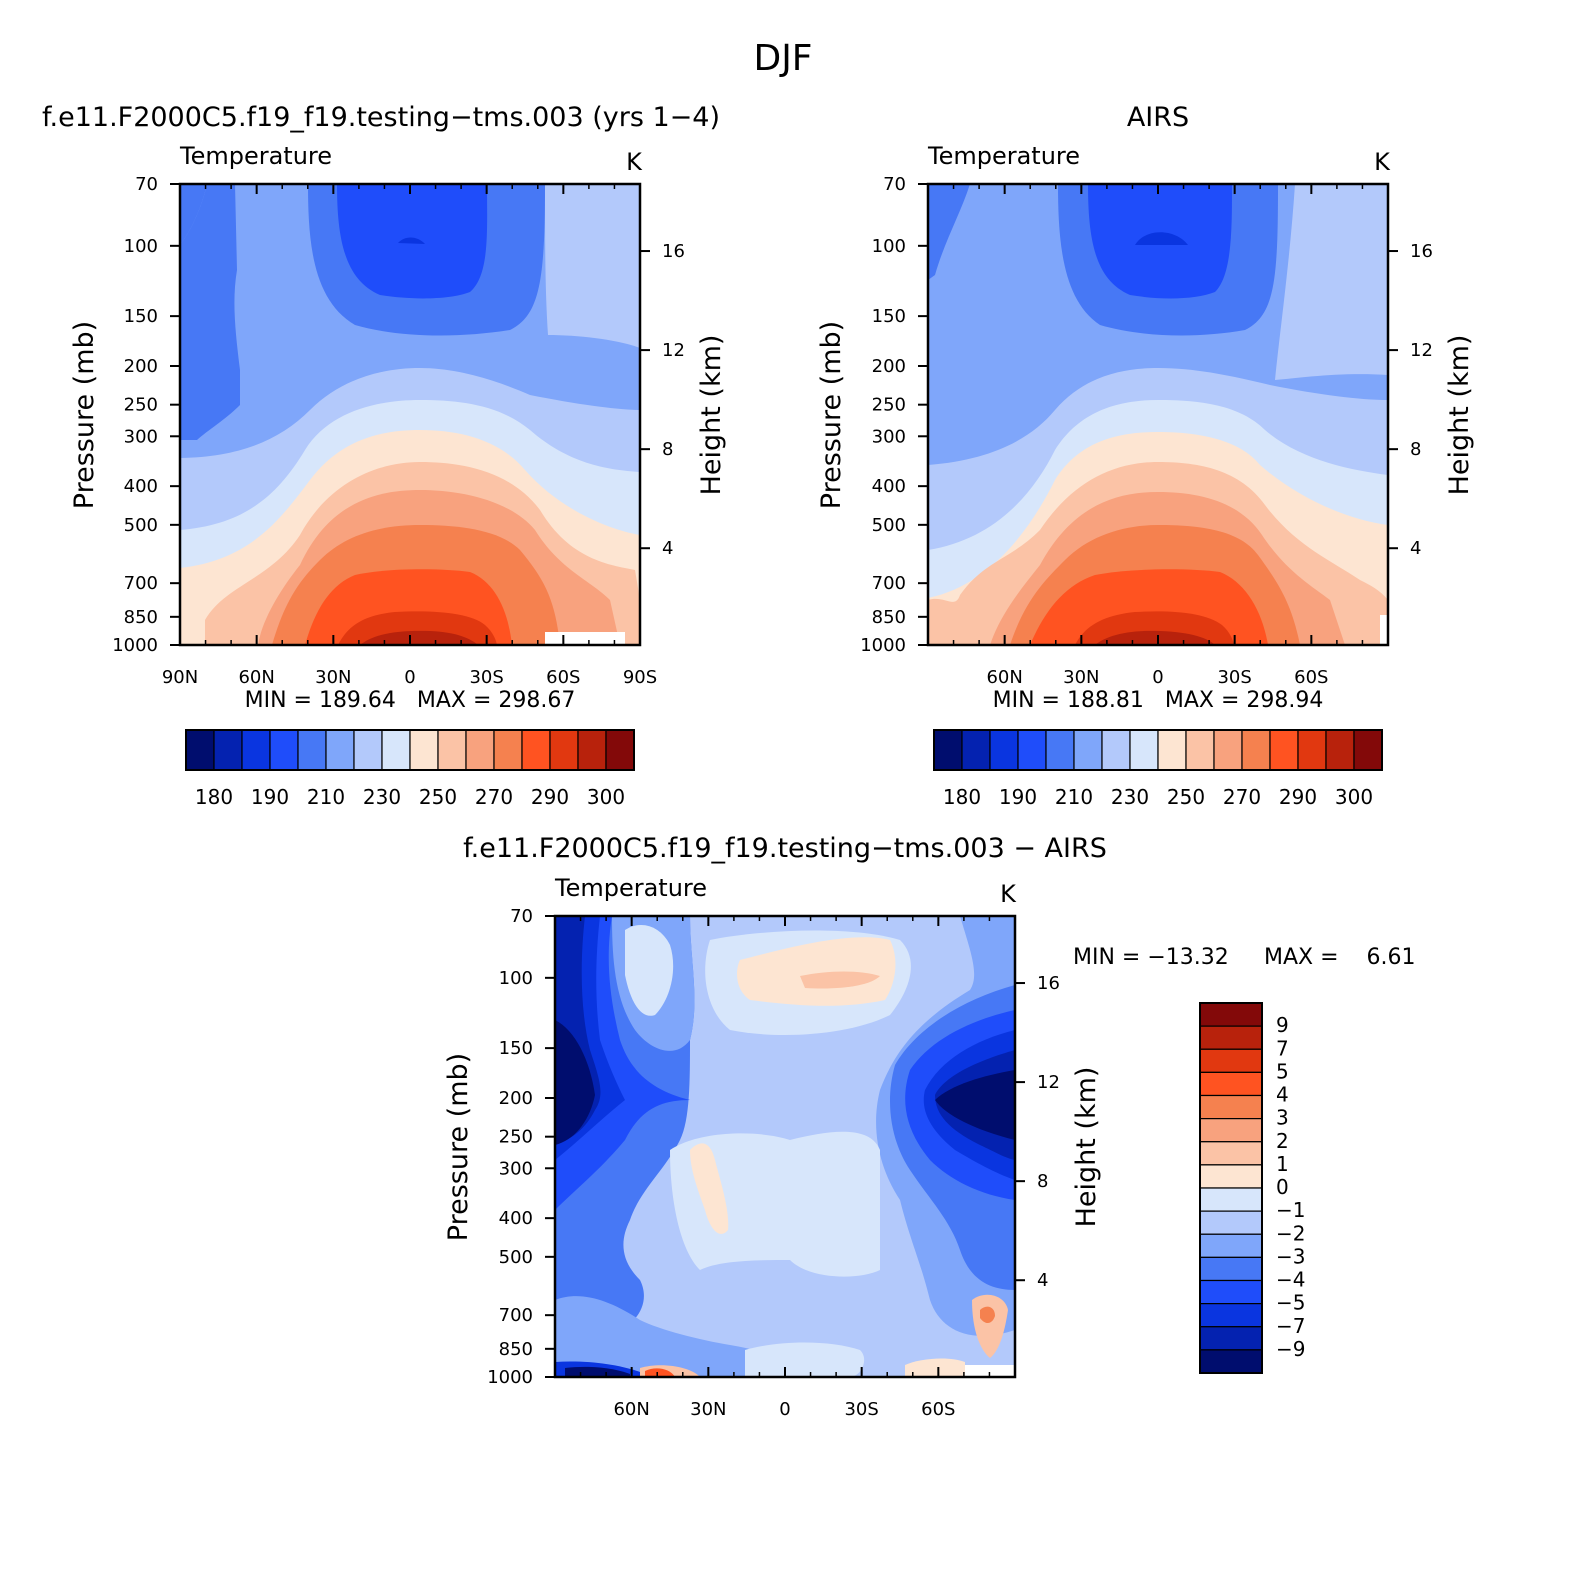 The height and width of the screenshot is (1588, 1591). I want to click on panel-model-y-label-right: Height (km), so click(711, 415).